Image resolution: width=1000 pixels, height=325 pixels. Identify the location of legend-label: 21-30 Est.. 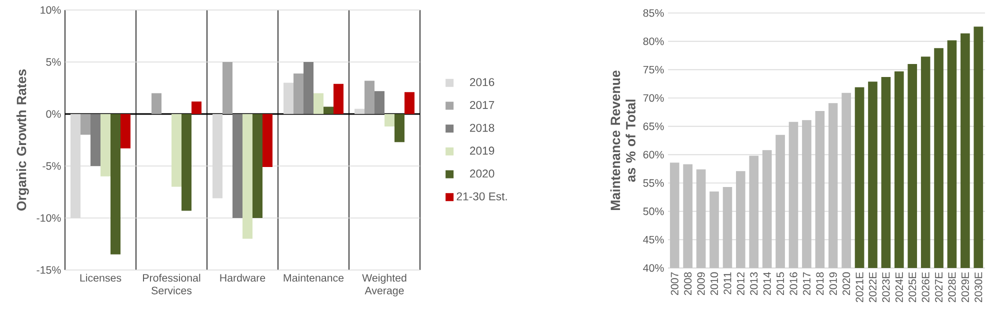
(481, 196).